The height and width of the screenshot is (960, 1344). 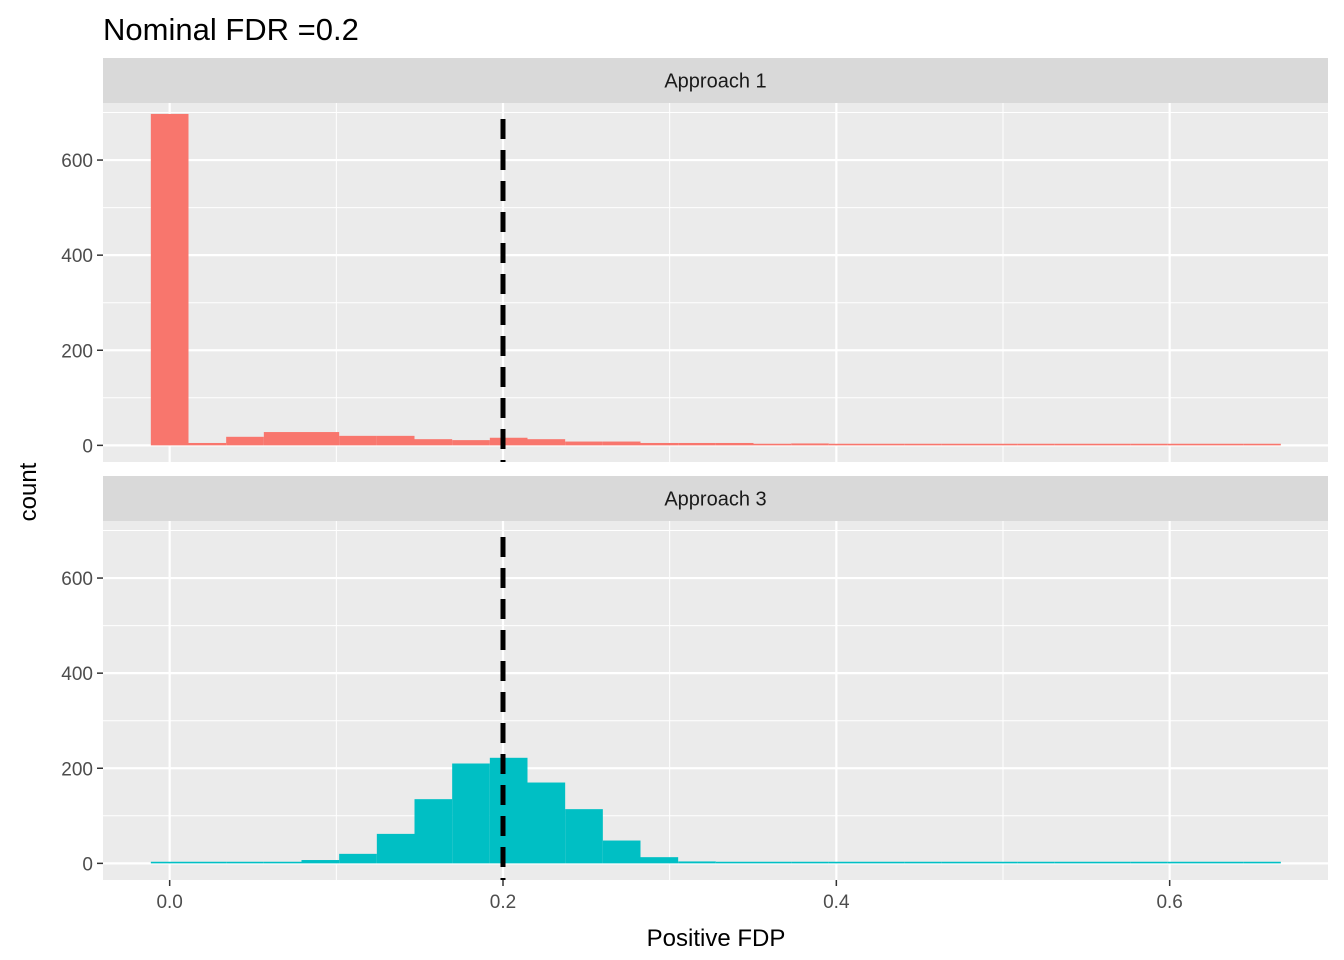 I want to click on x-tick-label: 0.2, so click(x=503, y=902).